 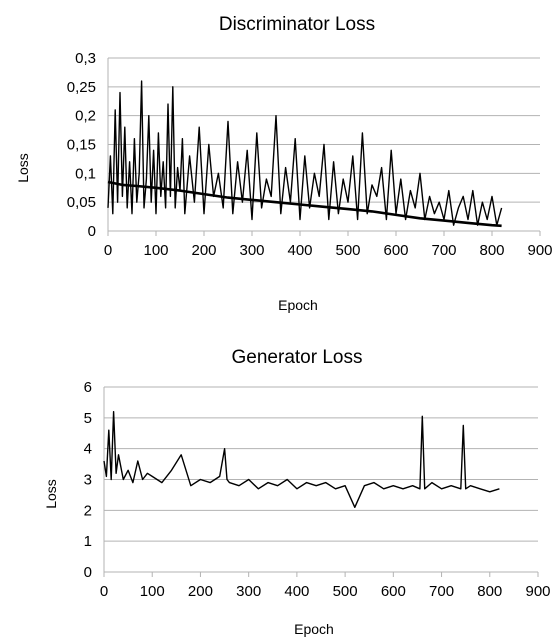 What do you see at coordinates (81, 202) in the screenshot?
I see `y-tick-label: 0,05` at bounding box center [81, 202].